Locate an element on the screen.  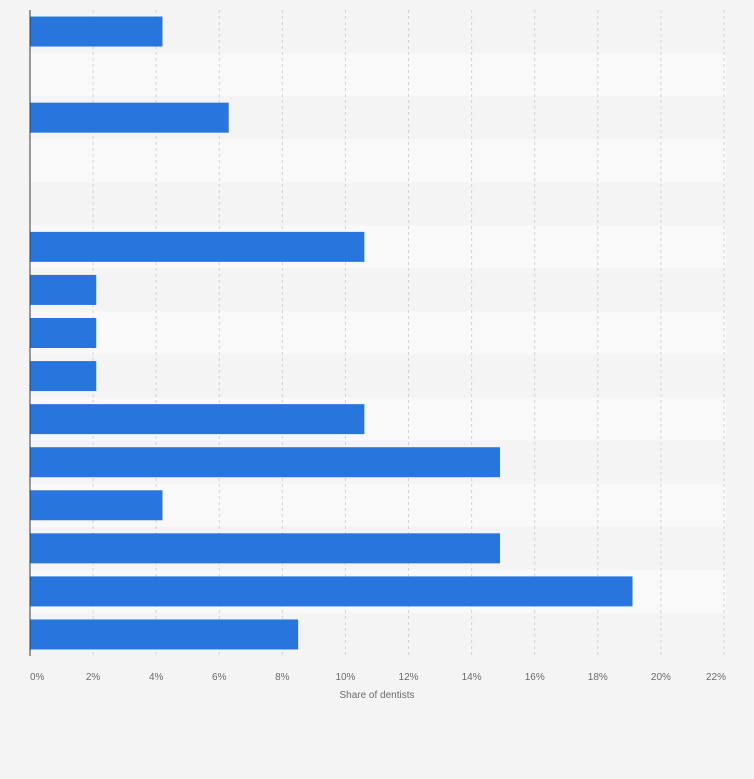
x-tick-label: 18% is located at coordinates (598, 677).